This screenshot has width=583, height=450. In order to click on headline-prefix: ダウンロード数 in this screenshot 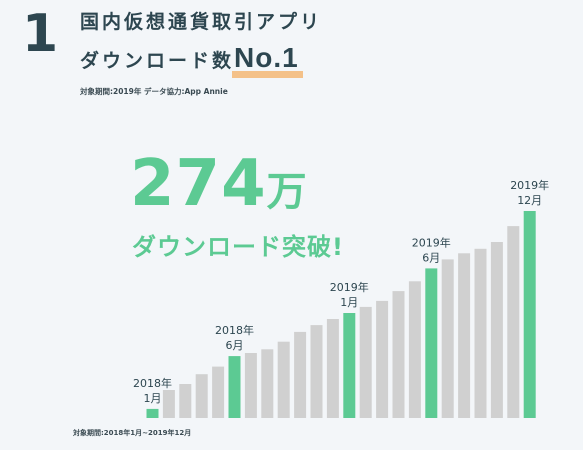, I will do `click(157, 61)`.